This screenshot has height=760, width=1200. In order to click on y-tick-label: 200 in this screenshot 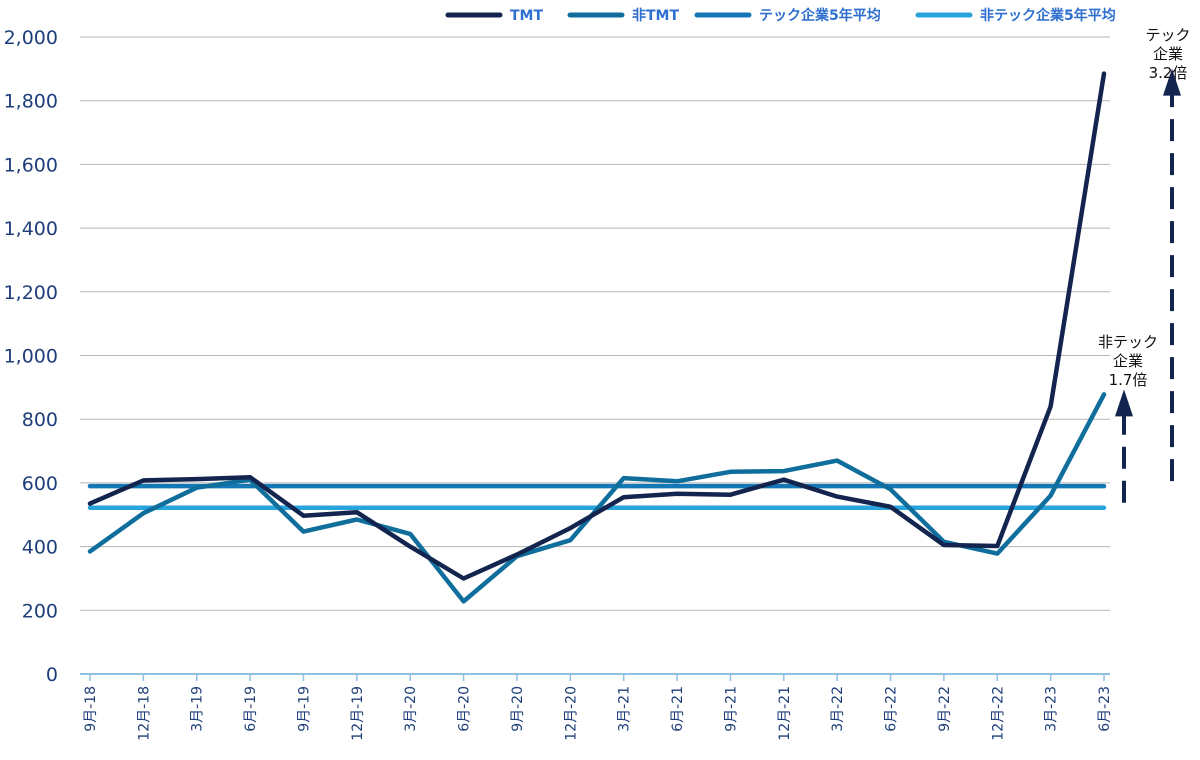, I will do `click(40, 611)`.